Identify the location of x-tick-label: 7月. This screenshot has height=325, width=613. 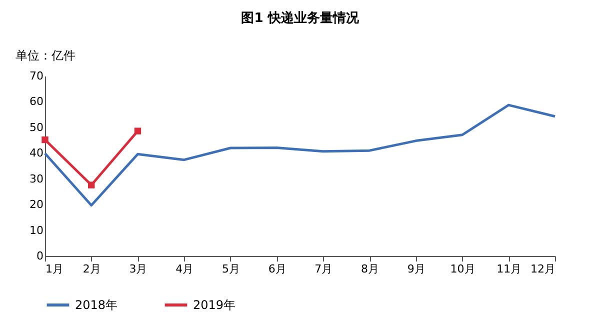
(323, 269).